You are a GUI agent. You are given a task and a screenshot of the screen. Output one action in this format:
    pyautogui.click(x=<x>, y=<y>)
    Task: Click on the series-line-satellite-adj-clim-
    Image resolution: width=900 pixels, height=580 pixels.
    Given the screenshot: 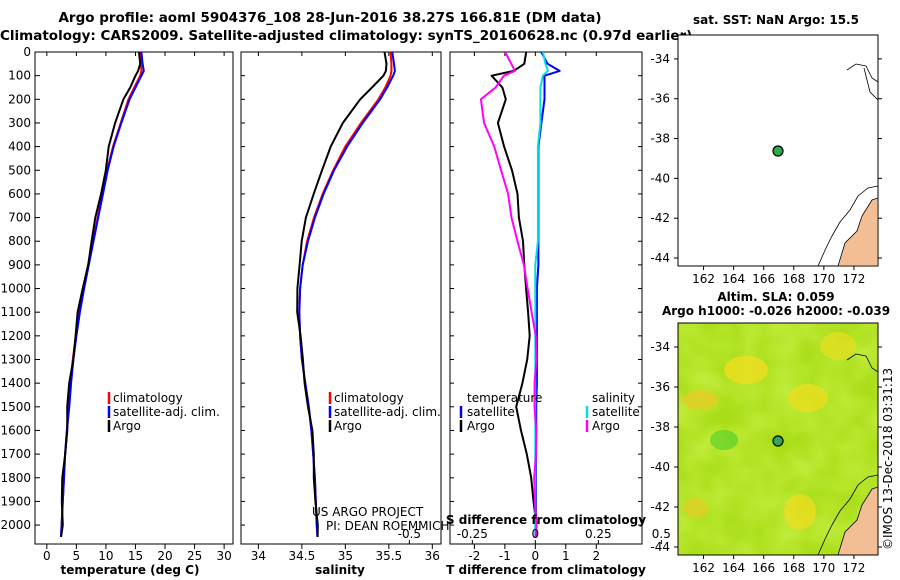 What is the action you would take?
    pyautogui.click(x=102, y=294)
    